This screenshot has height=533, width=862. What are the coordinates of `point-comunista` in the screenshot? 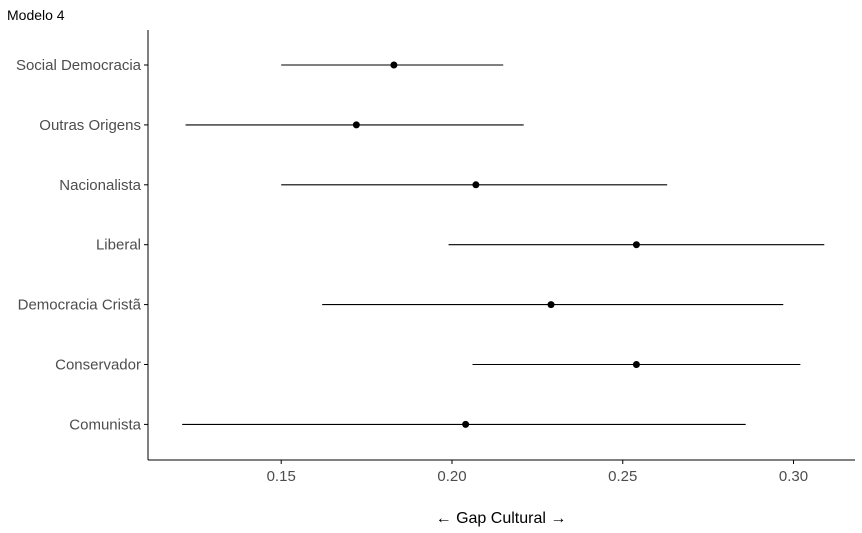 It's located at (466, 424).